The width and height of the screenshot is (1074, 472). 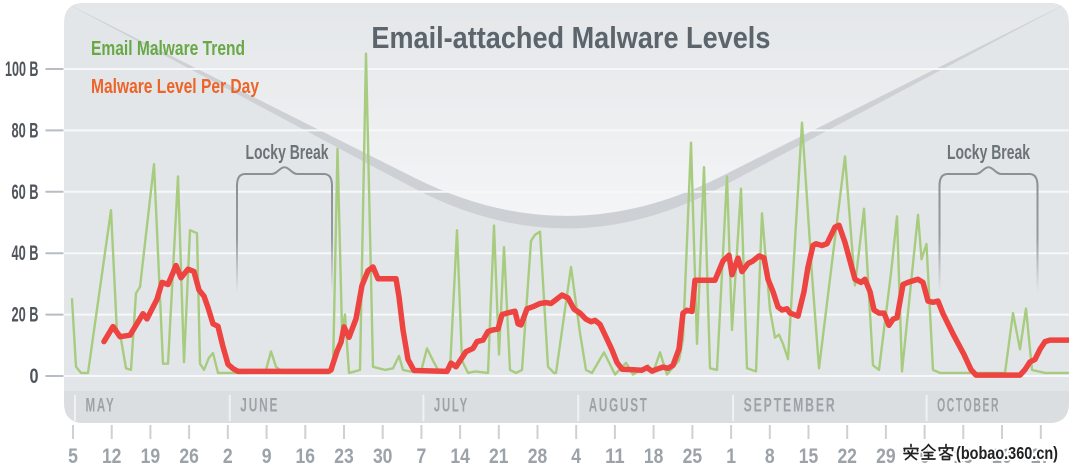 I want to click on svg-text: 25, so click(x=693, y=456).